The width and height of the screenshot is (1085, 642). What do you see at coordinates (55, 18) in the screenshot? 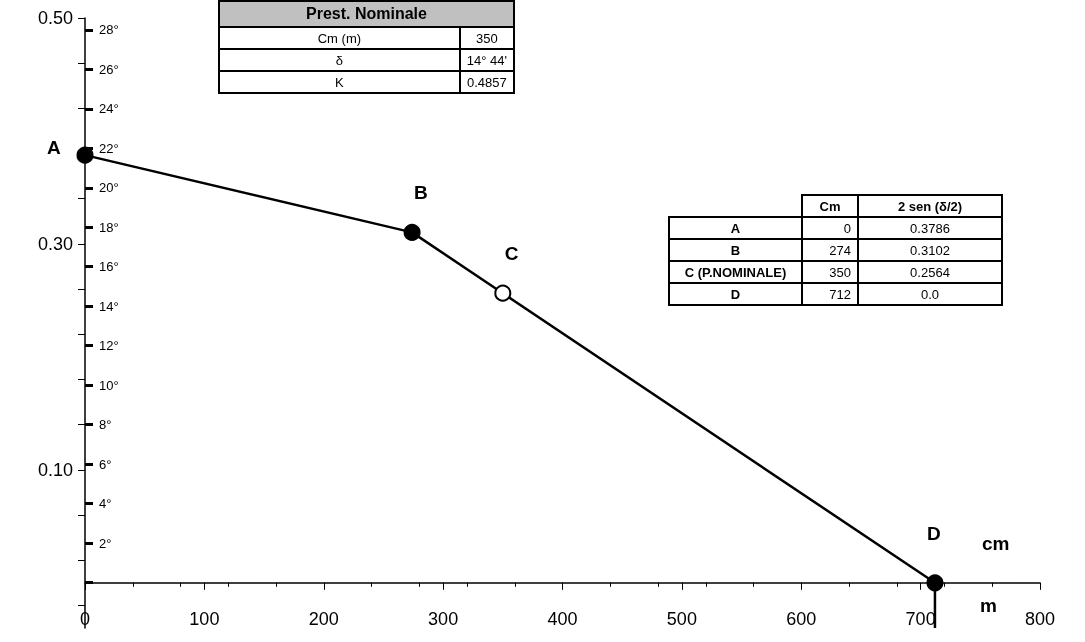
I see `y-tick-label: 0.50` at bounding box center [55, 18].